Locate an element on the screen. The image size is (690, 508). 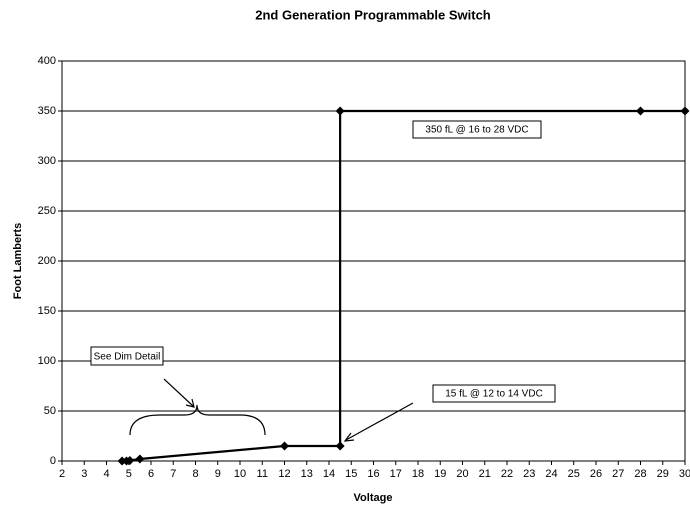
x-tick-label: 8 is located at coordinates (195, 474).